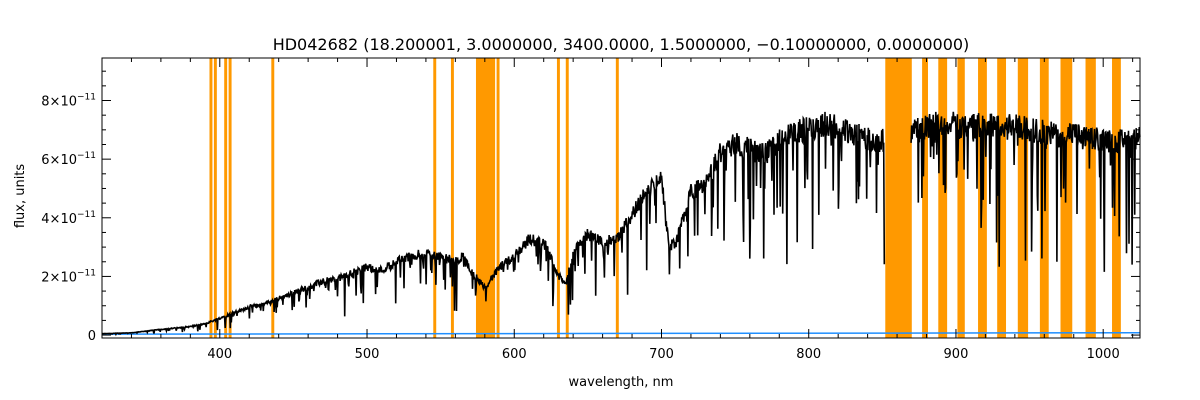 This screenshot has width=1200, height=400. Describe the element at coordinates (956, 354) in the screenshot. I see `x-tick-label: 900` at that location.